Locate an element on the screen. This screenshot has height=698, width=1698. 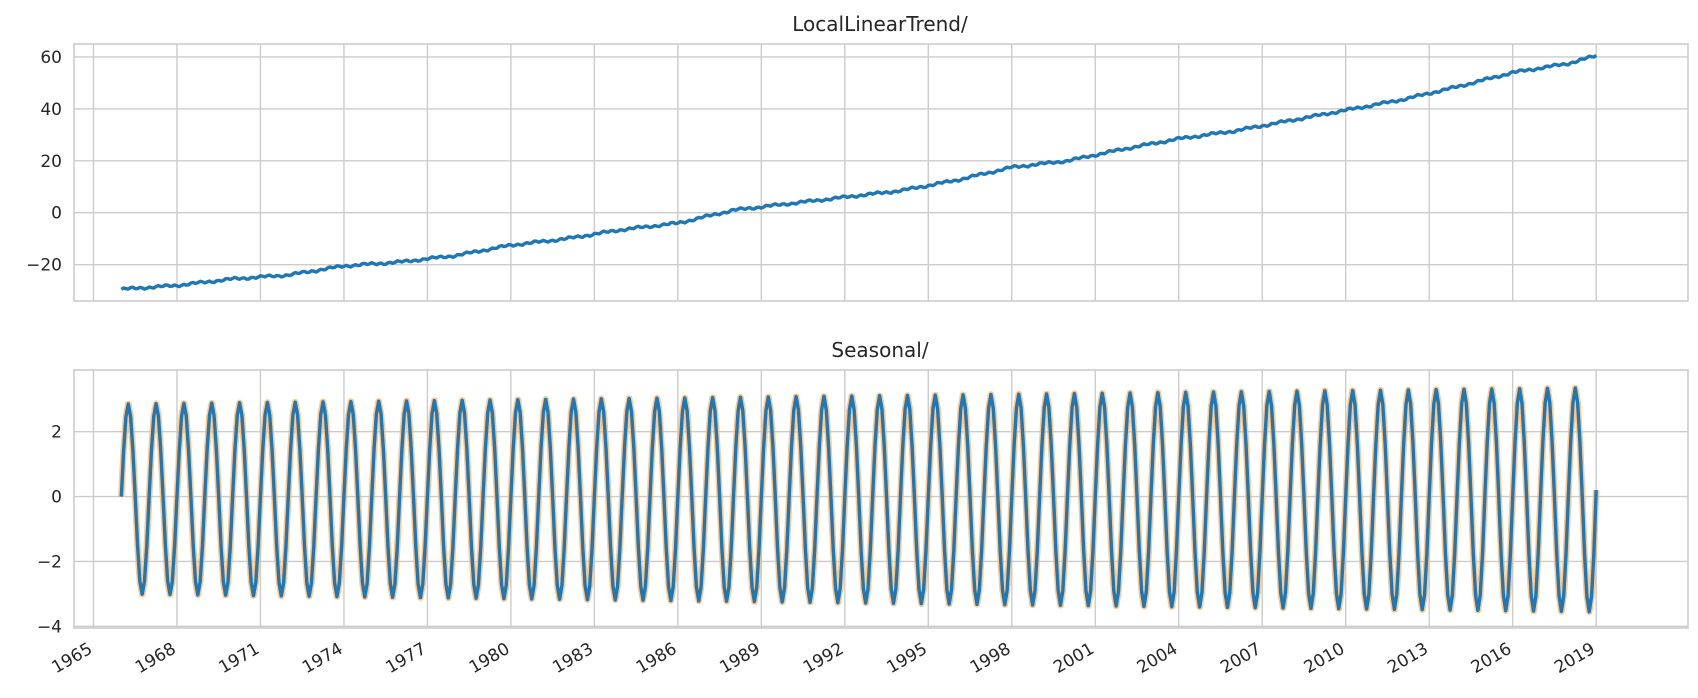
y-tick-label: −2 is located at coordinates (49, 562).